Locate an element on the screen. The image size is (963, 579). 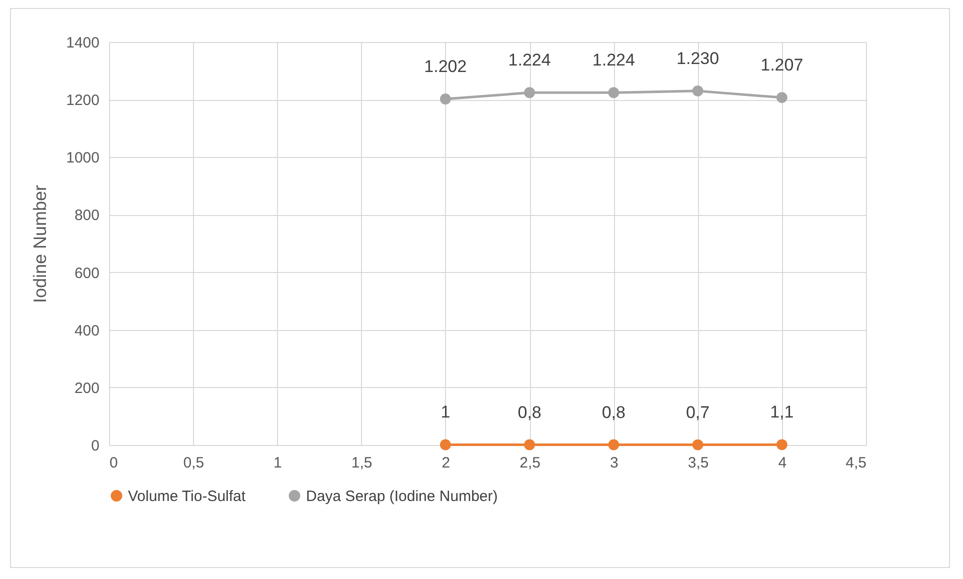
y-tick-label: 1200 is located at coordinates (83, 101).